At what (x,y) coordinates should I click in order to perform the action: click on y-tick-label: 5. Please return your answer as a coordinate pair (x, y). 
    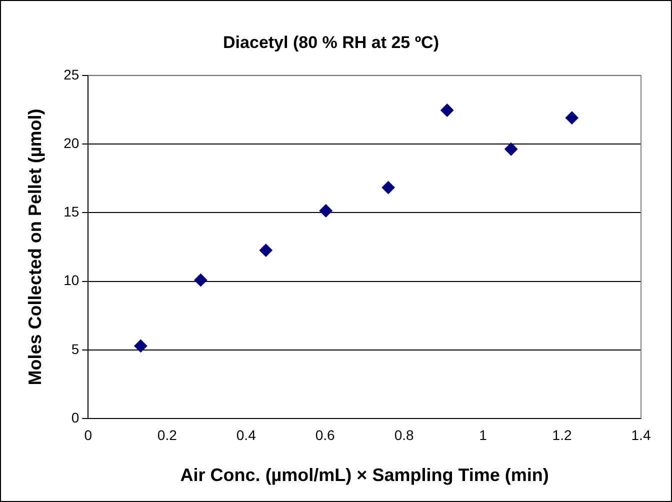
    Looking at the image, I should click on (75, 348).